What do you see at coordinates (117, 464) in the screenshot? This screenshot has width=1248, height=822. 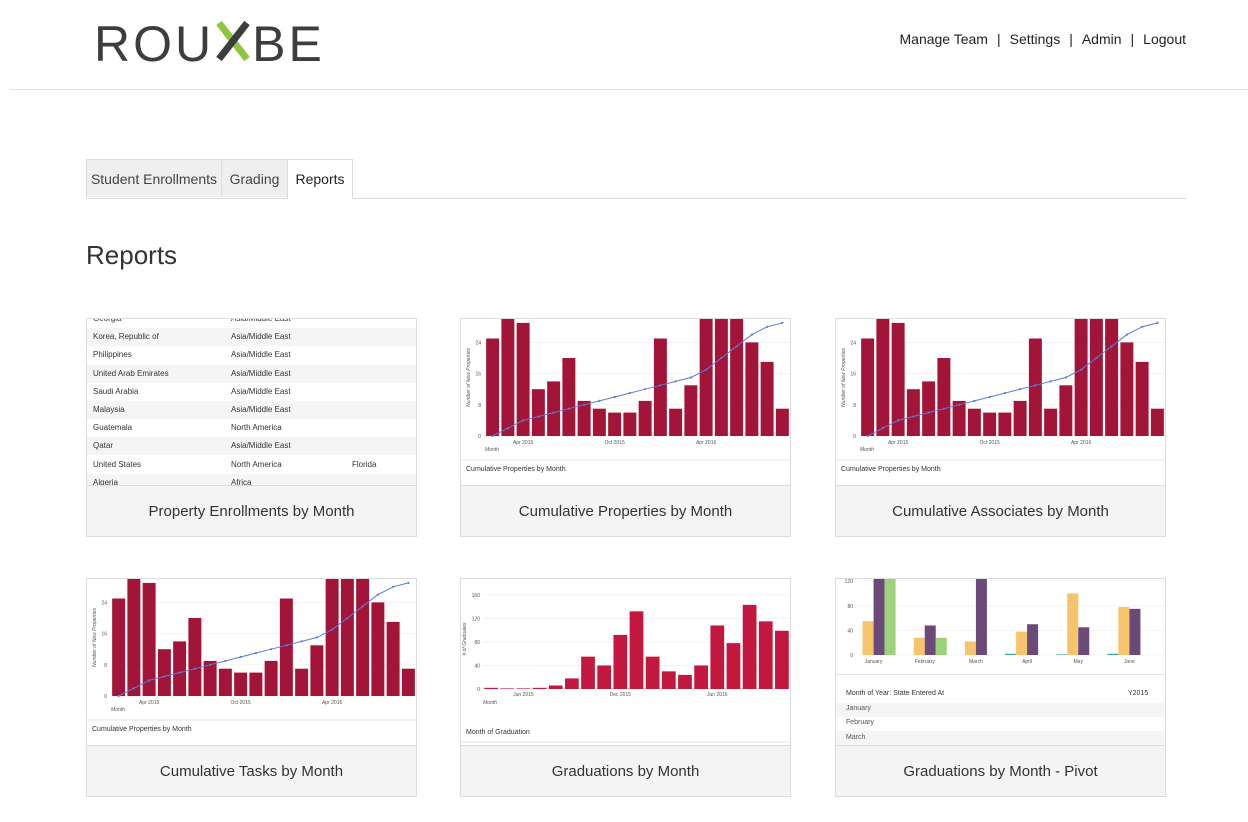 I see `table-cell: United States` at bounding box center [117, 464].